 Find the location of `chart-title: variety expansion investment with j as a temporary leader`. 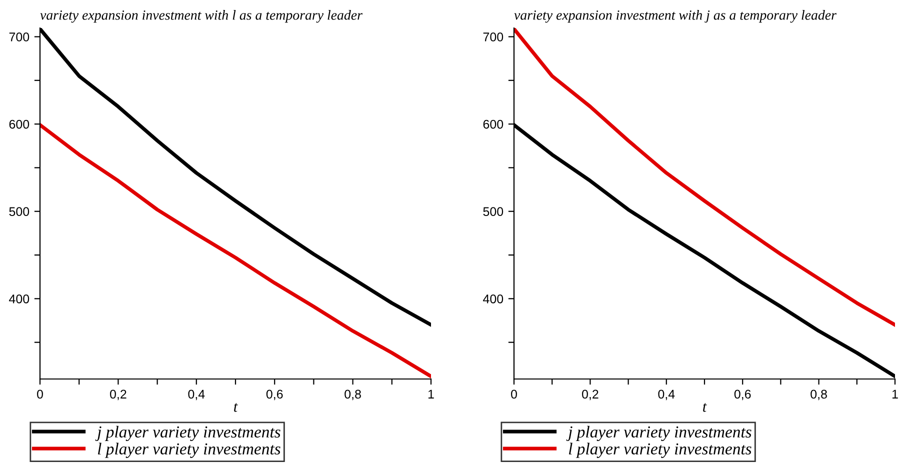

chart-title: variety expansion investment with j as a temporary leader is located at coordinates (675, 16).